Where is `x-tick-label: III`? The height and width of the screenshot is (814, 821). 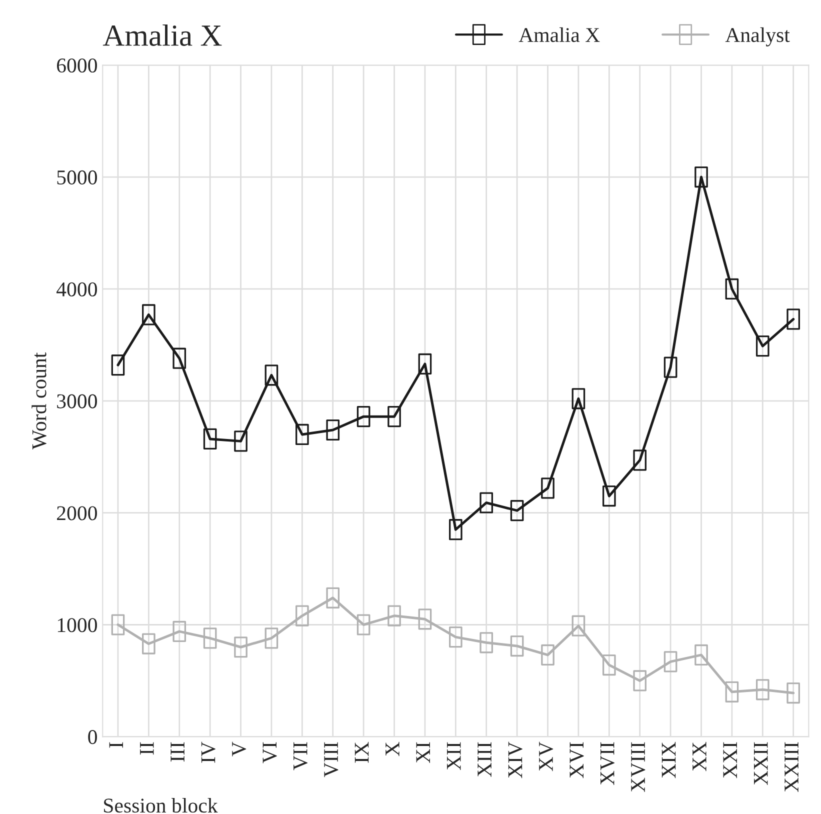
x-tick-label: III is located at coordinates (177, 752).